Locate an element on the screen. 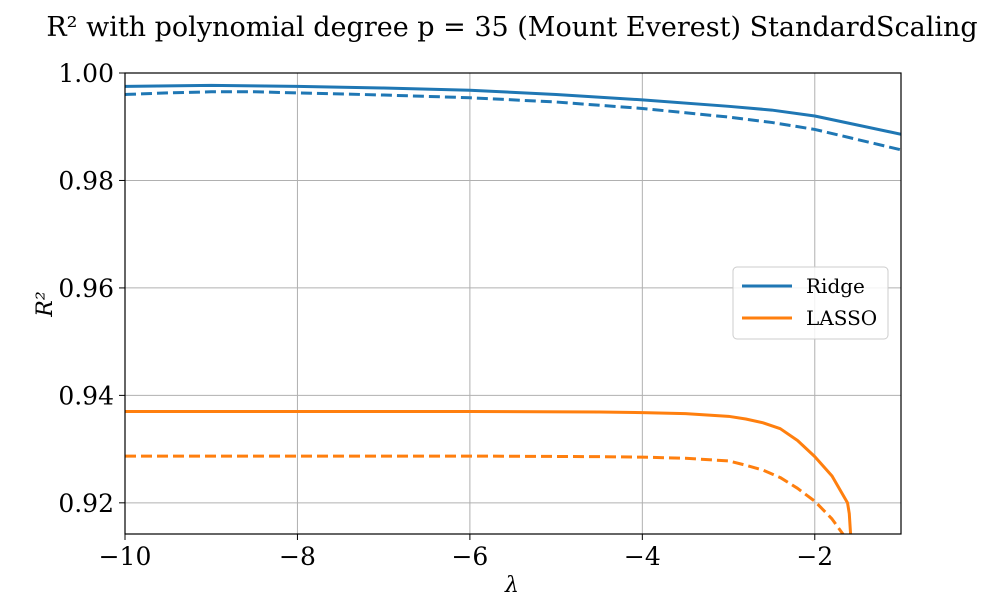  x-tick-label: −10 is located at coordinates (125, 556).